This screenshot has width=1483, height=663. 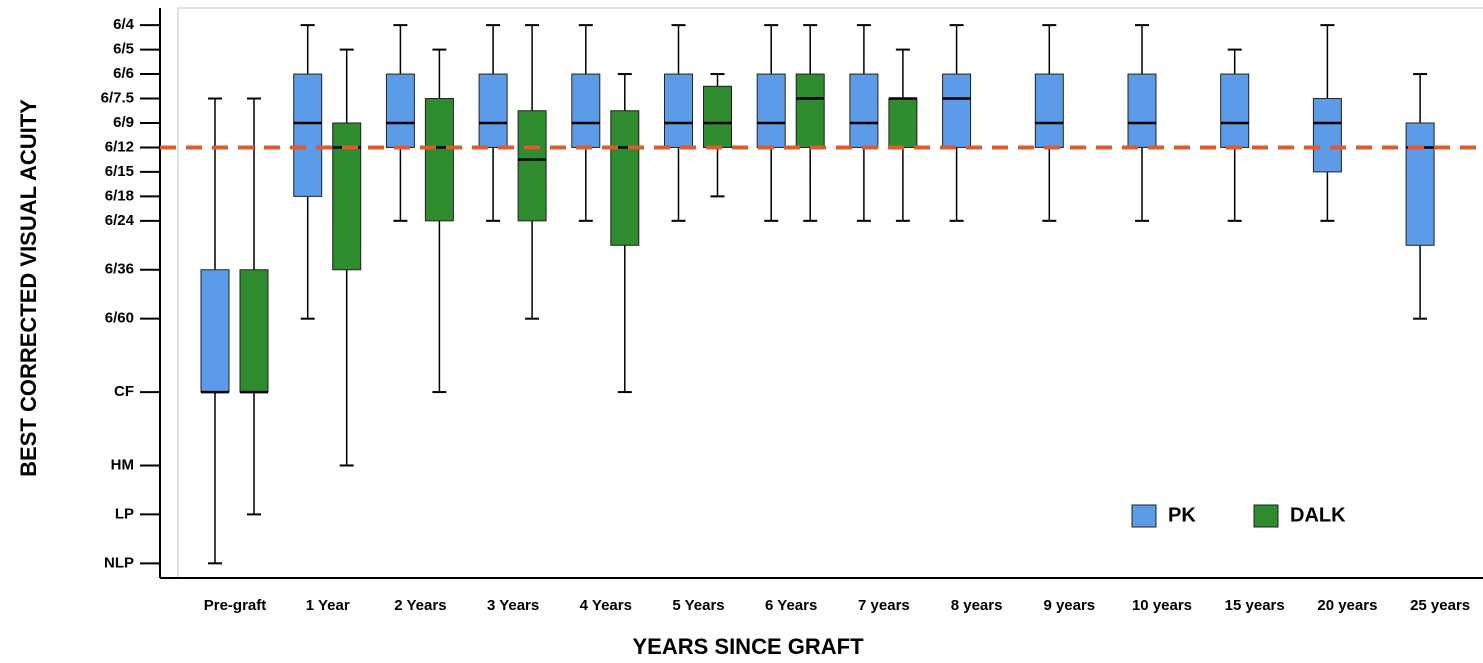 I want to click on y-tick-label: 6/15, so click(x=119, y=171).